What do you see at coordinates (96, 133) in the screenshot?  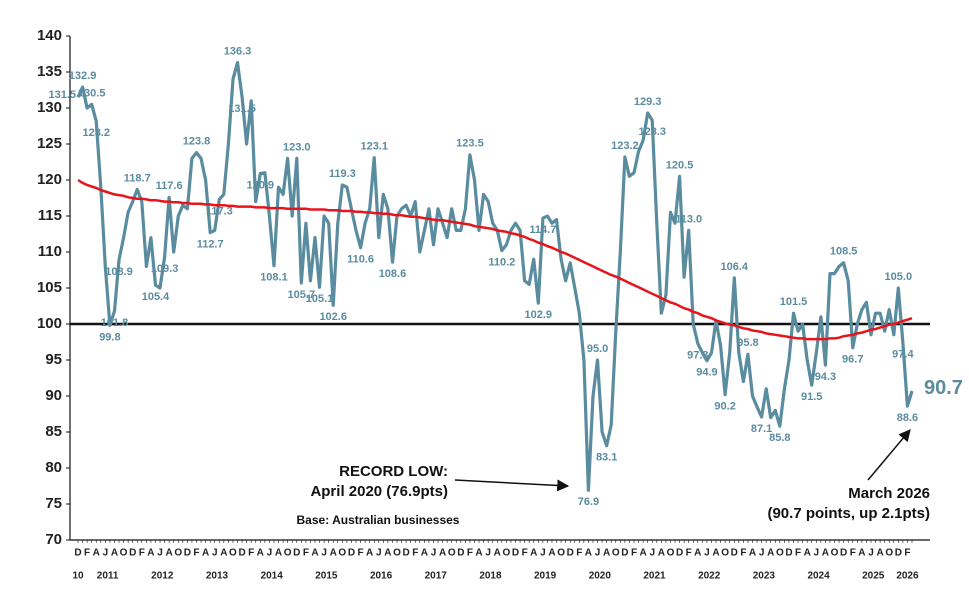 I see `data-label: 128.2` at bounding box center [96, 133].